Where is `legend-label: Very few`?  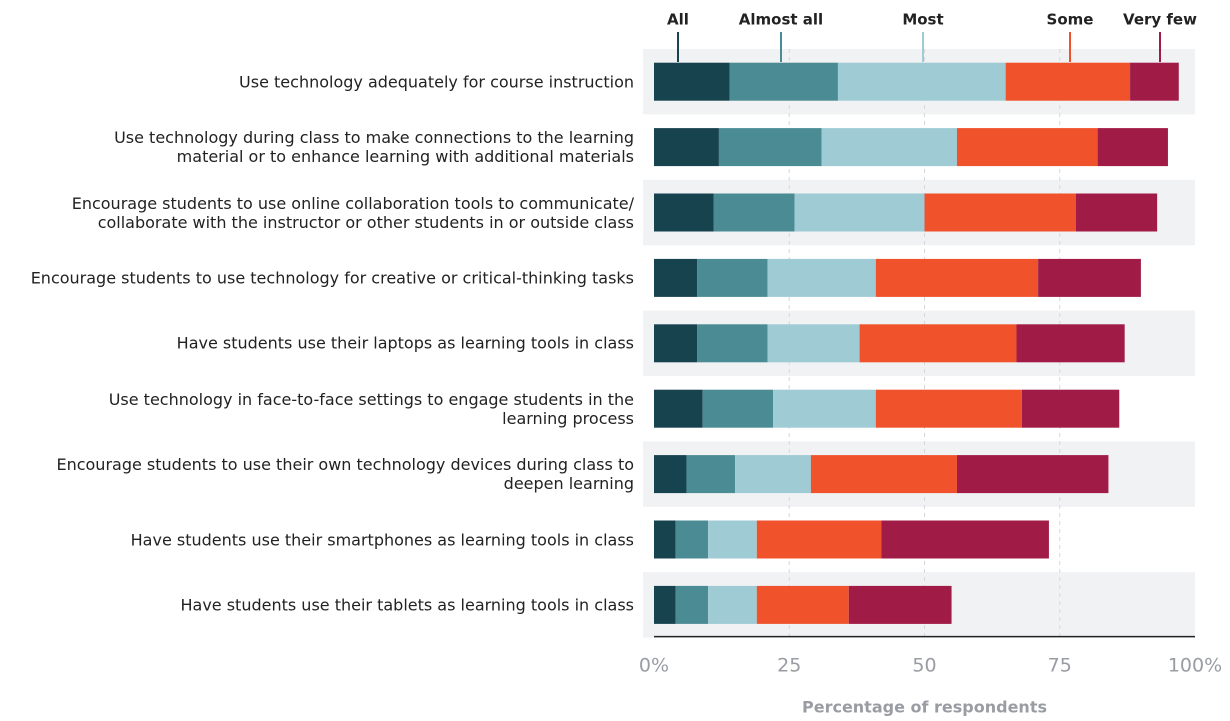
legend-label: Very few is located at coordinates (1160, 20).